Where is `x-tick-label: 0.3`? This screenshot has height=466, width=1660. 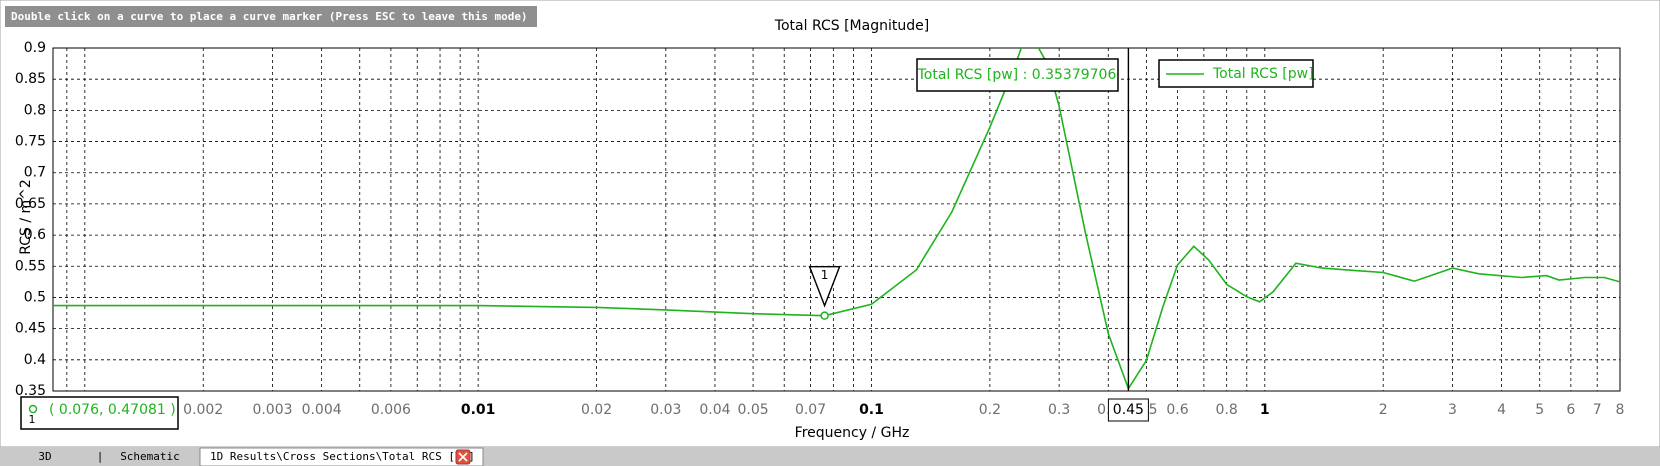
x-tick-label: 0.3 is located at coordinates (1059, 410).